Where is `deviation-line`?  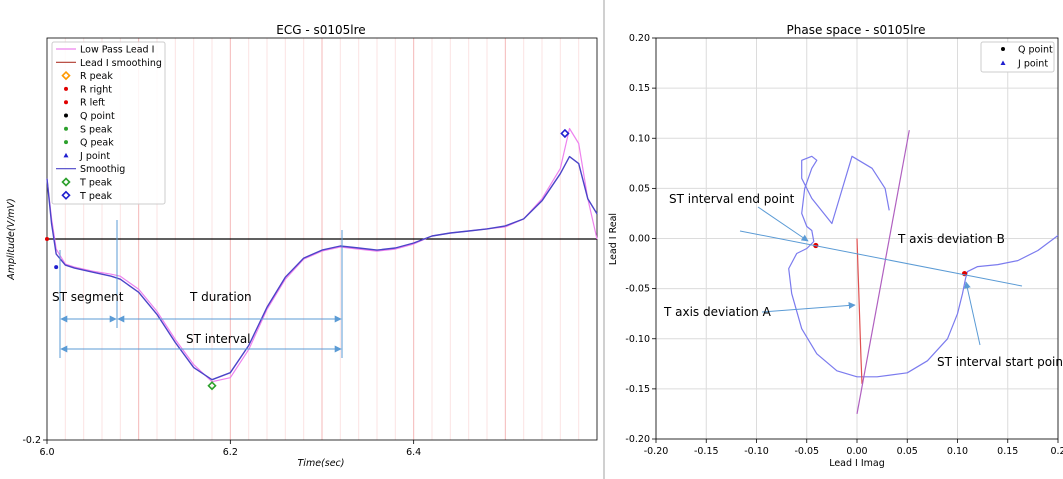
deviation-line is located at coordinates (881, 258).